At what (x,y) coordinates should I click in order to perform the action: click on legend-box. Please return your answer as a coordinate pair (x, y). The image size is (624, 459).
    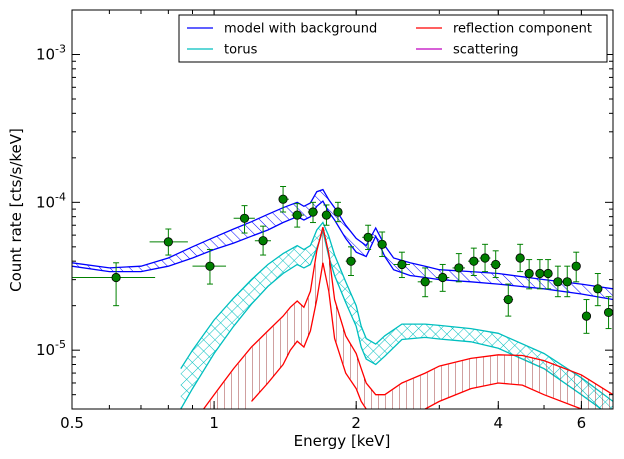
    Looking at the image, I should click on (393, 38).